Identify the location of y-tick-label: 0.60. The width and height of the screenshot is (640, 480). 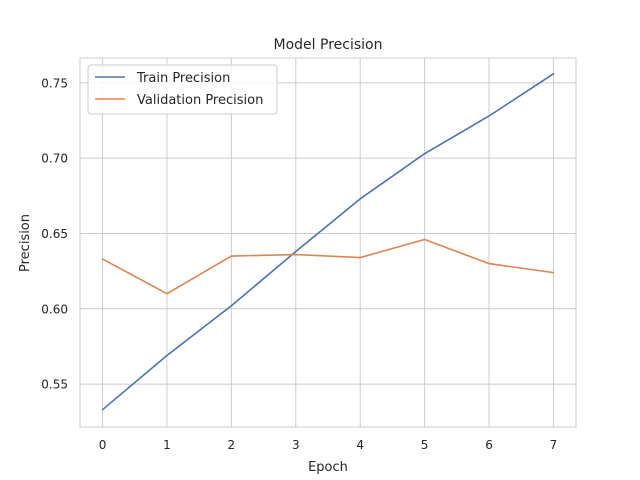
(54, 309).